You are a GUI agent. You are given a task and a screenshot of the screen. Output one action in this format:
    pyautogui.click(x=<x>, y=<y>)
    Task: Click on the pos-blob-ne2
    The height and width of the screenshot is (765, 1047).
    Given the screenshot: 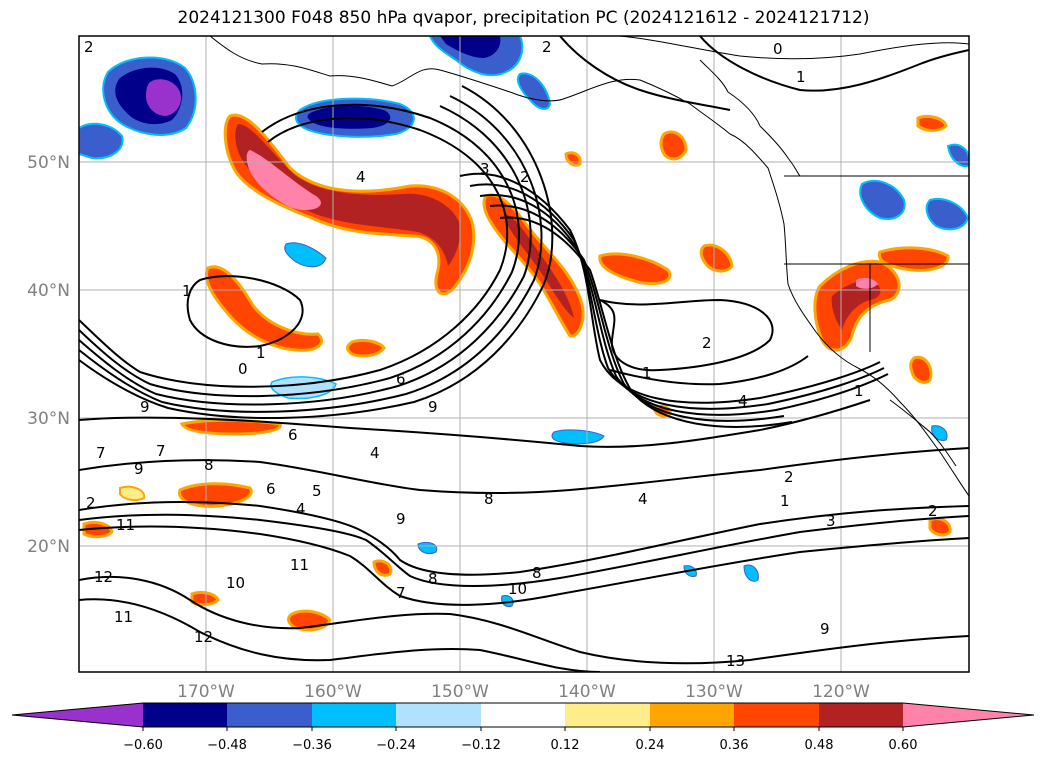 What is the action you would take?
    pyautogui.click(x=921, y=369)
    